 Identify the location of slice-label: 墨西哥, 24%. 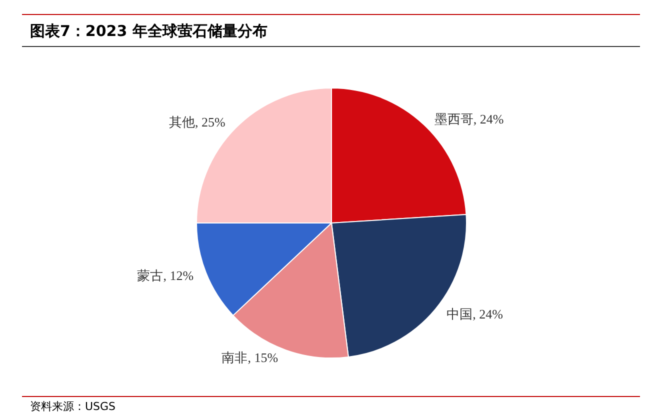
(469, 118).